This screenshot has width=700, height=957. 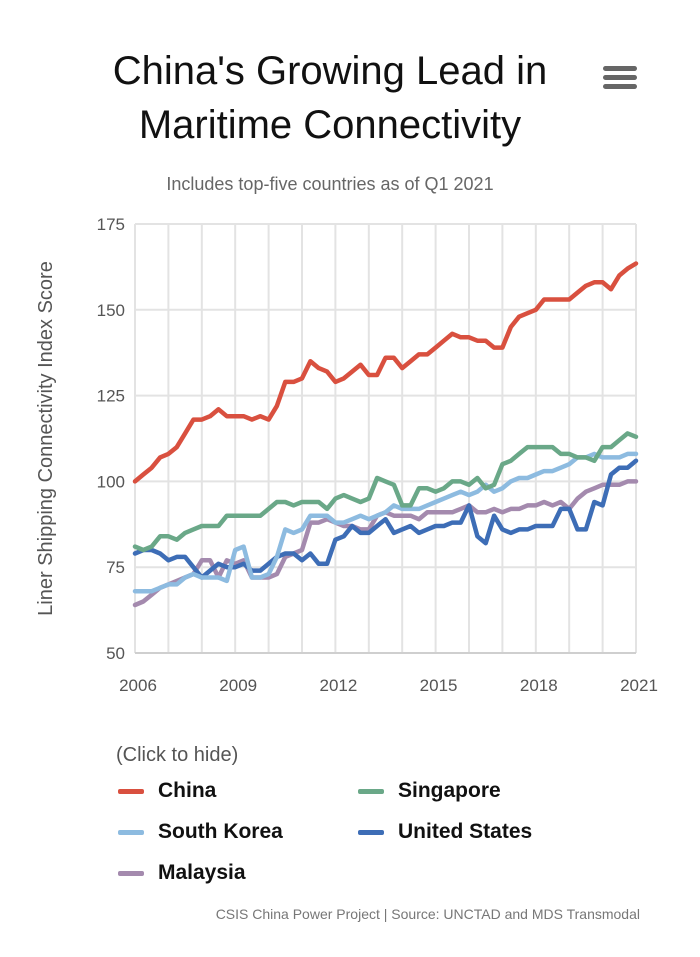 What do you see at coordinates (539, 685) in the screenshot?
I see `x-tick-label: 2018` at bounding box center [539, 685].